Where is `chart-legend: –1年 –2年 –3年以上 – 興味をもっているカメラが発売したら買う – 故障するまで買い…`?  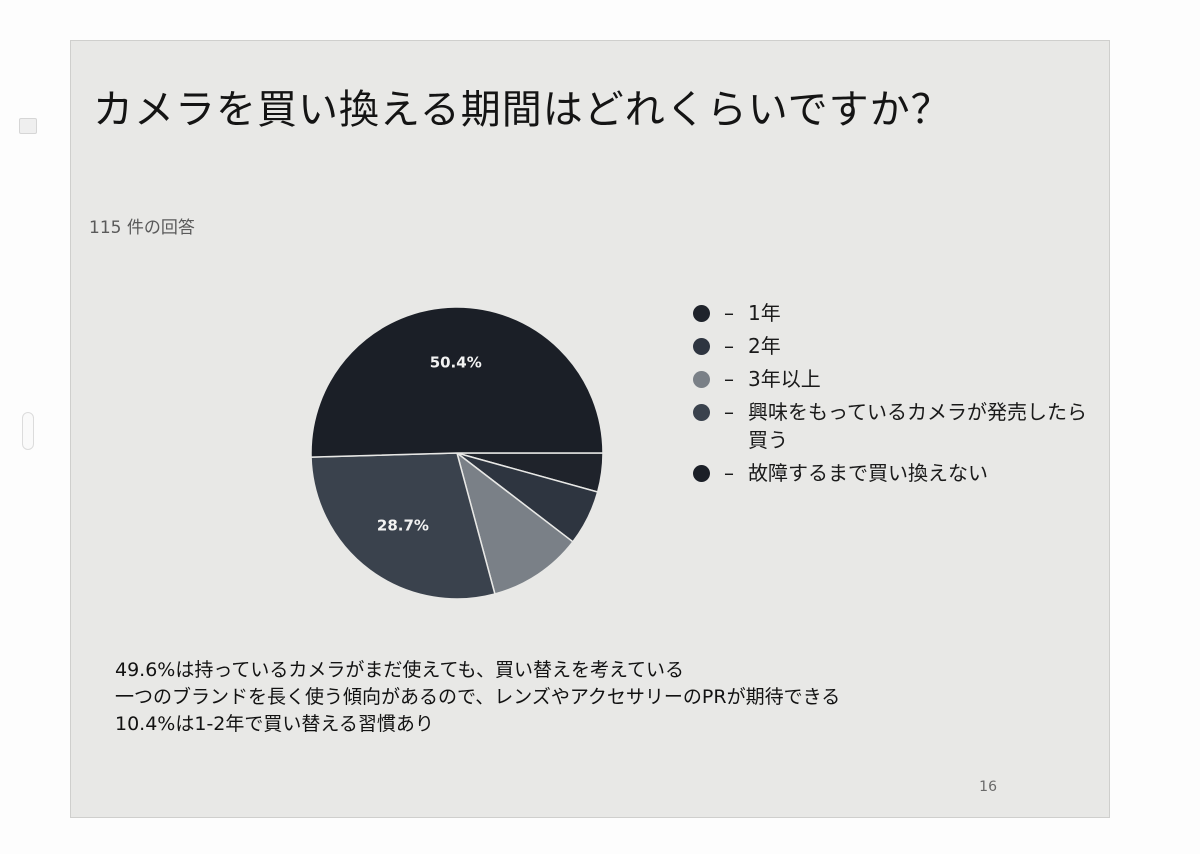 chart-legend: –1年 –2年 –3年以上 – 興味をもっているカメラが発売したら買う – 故障するまで買い… is located at coordinates (903, 395).